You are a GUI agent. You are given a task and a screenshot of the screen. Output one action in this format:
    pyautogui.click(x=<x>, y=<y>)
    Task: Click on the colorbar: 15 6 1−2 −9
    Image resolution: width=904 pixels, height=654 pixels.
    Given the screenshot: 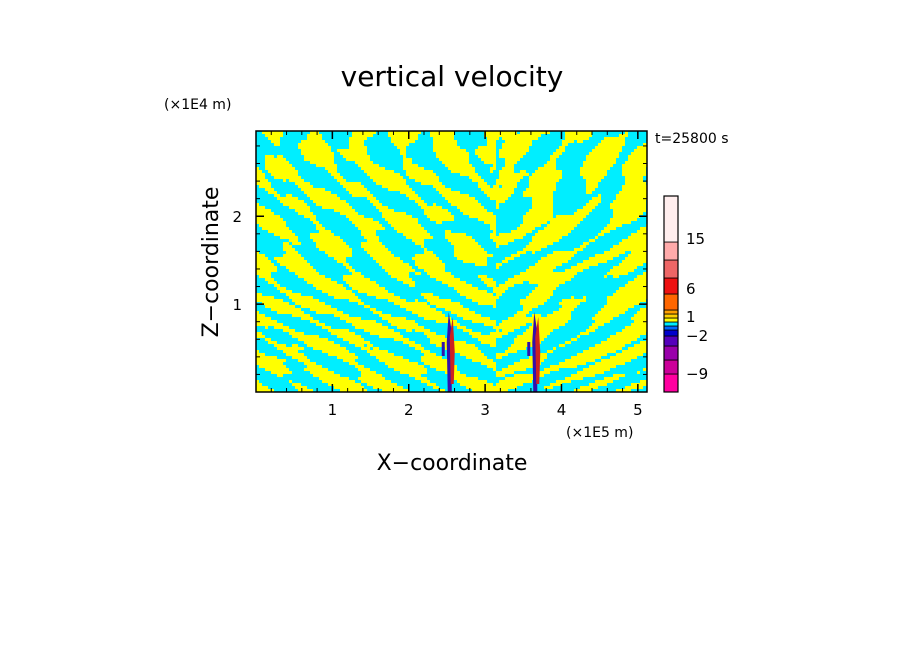 What is the action you would take?
    pyautogui.click(x=685, y=294)
    